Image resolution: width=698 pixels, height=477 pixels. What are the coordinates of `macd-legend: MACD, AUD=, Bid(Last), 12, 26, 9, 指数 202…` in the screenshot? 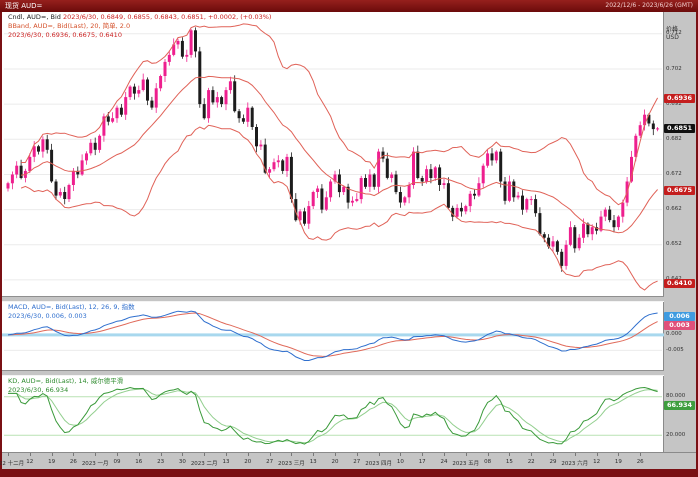 It's located at (71, 312).